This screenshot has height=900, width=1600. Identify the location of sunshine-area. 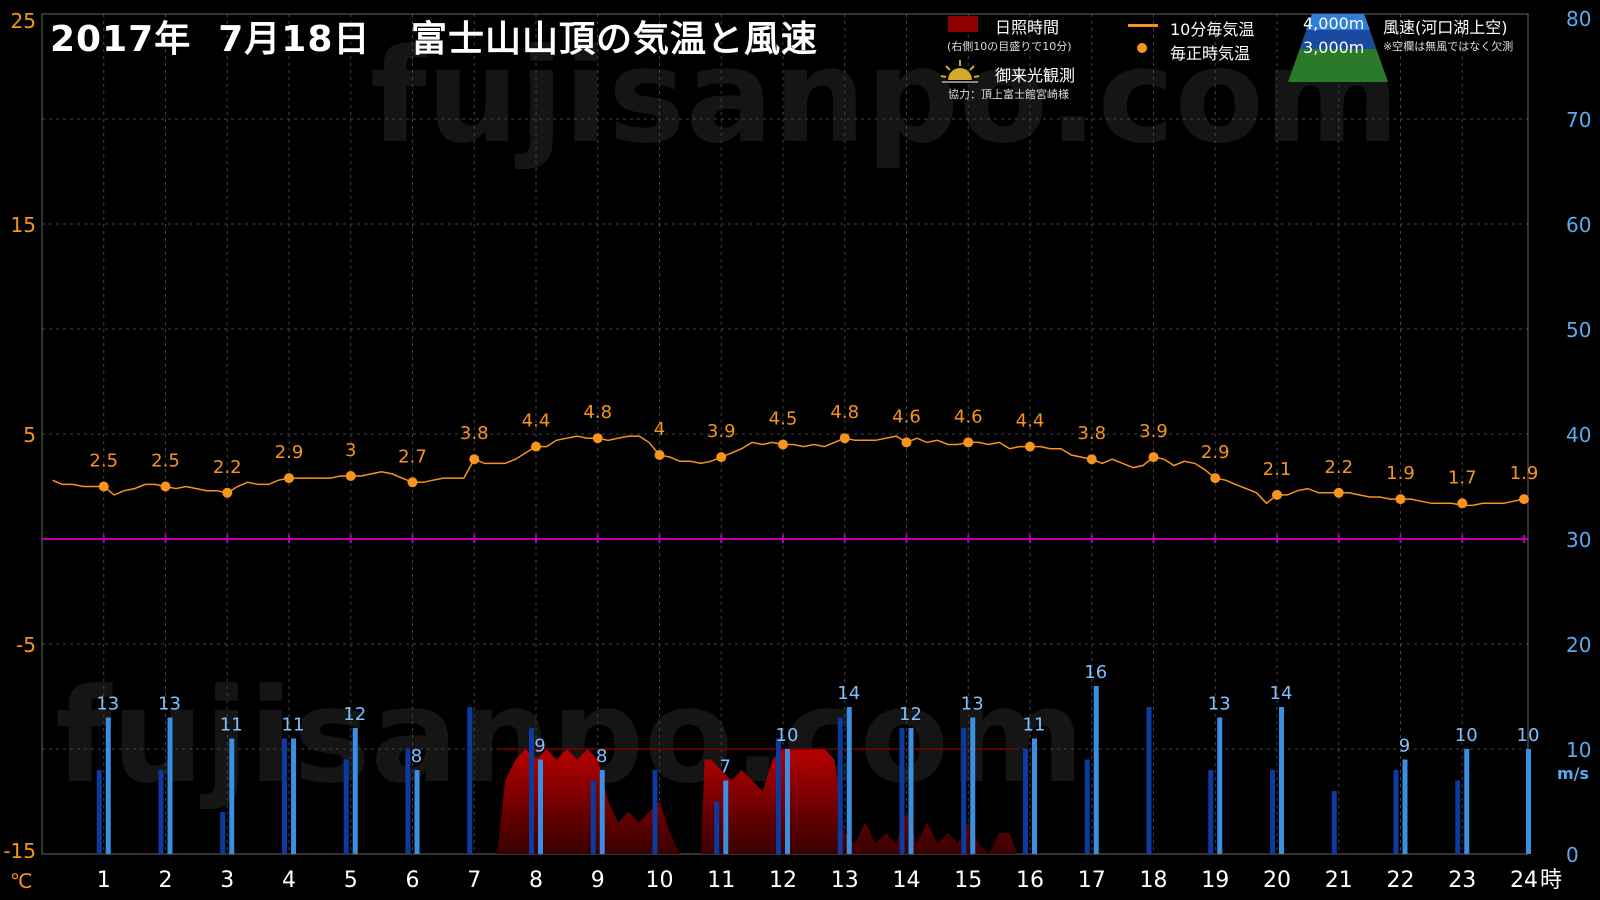
(757, 801).